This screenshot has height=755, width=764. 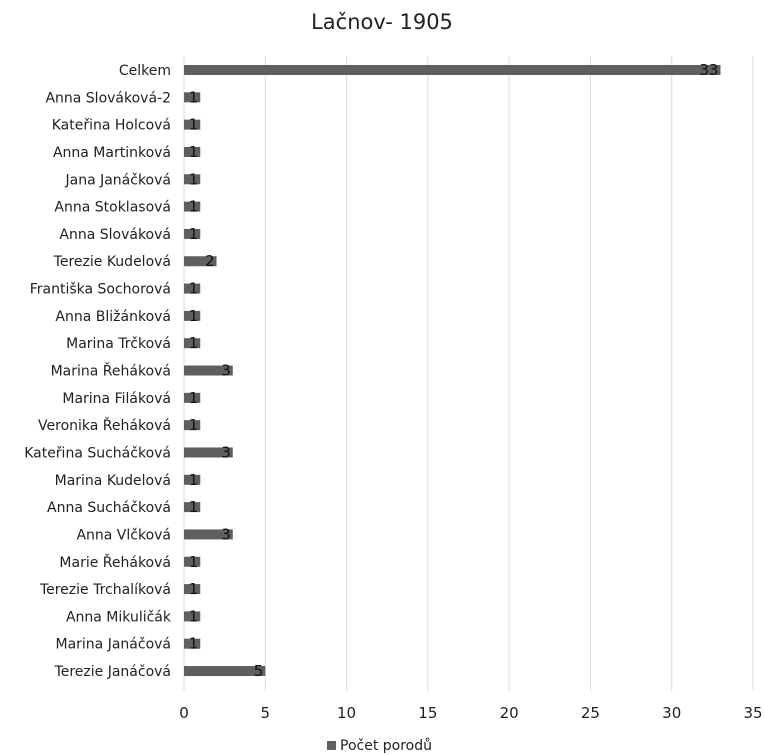 What do you see at coordinates (112, 672) in the screenshot?
I see `category-label-22: Terezie Janáčová` at bounding box center [112, 672].